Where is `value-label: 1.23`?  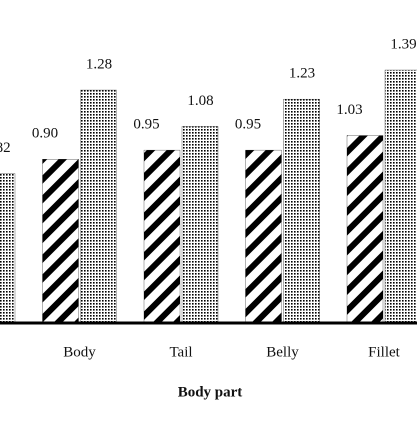 value-label: 1.23 is located at coordinates (302, 74).